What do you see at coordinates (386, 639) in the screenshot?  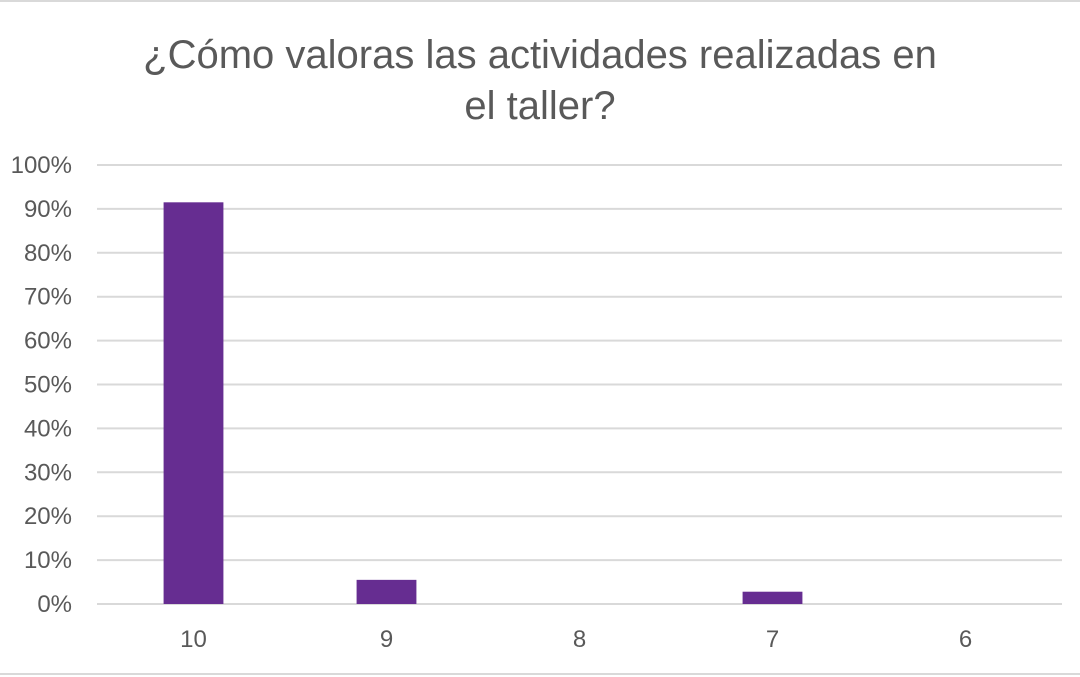 I see `x-tick-label: 9` at bounding box center [386, 639].